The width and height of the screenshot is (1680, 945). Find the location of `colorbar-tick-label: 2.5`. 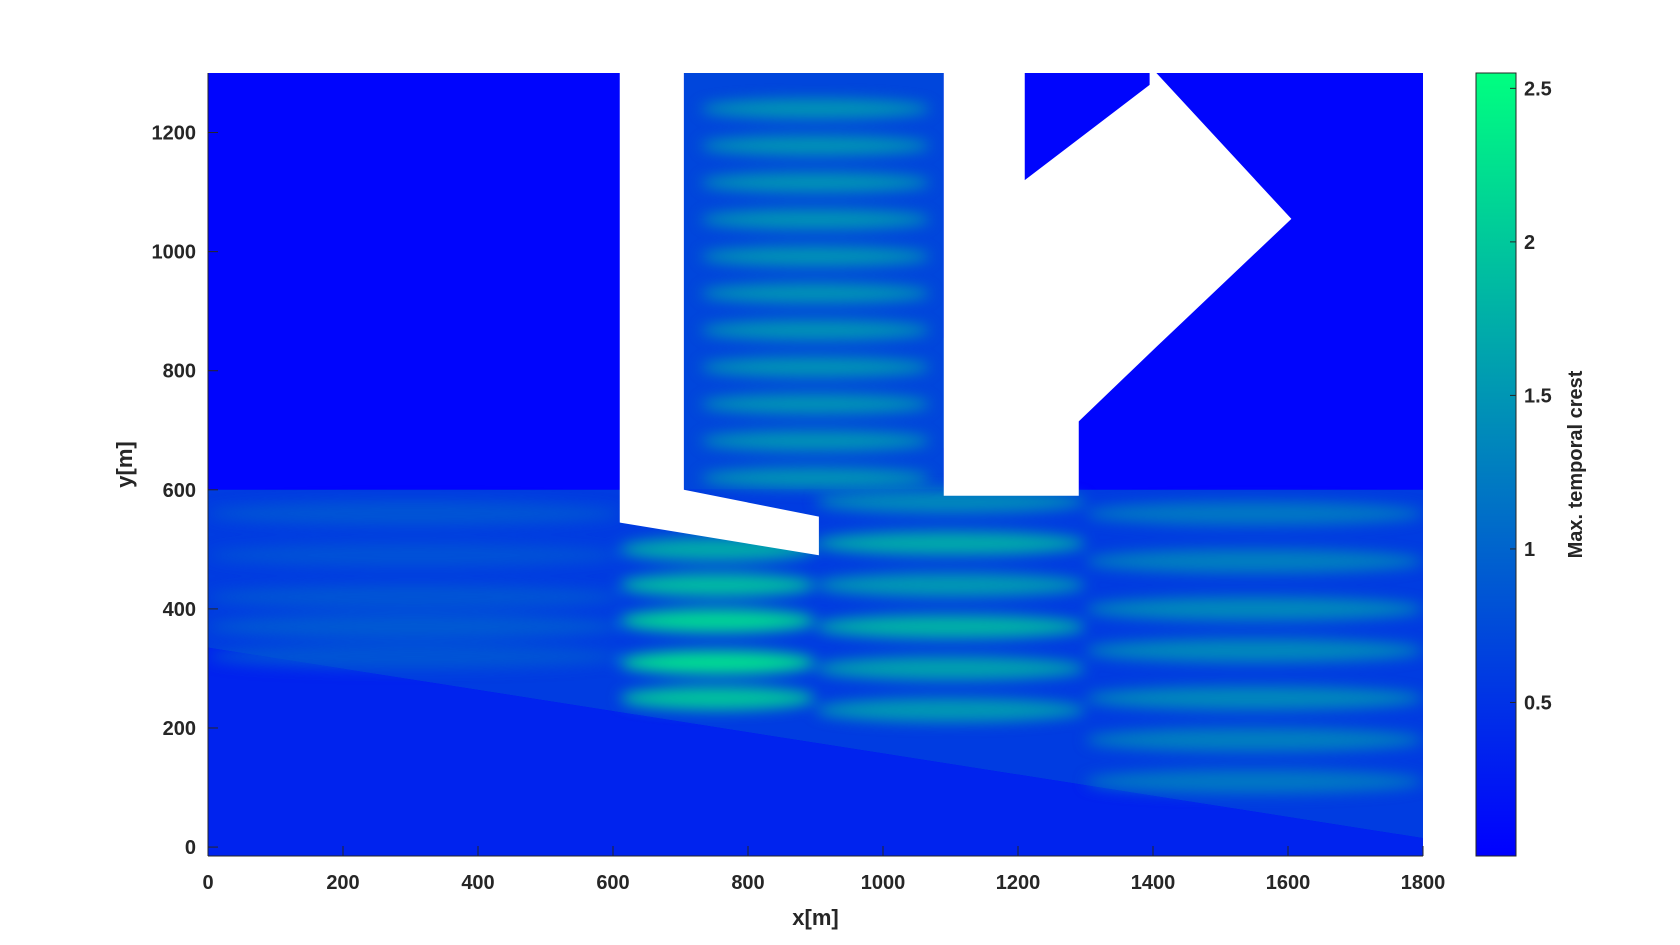

colorbar-tick-label: 2.5 is located at coordinates (1538, 89).